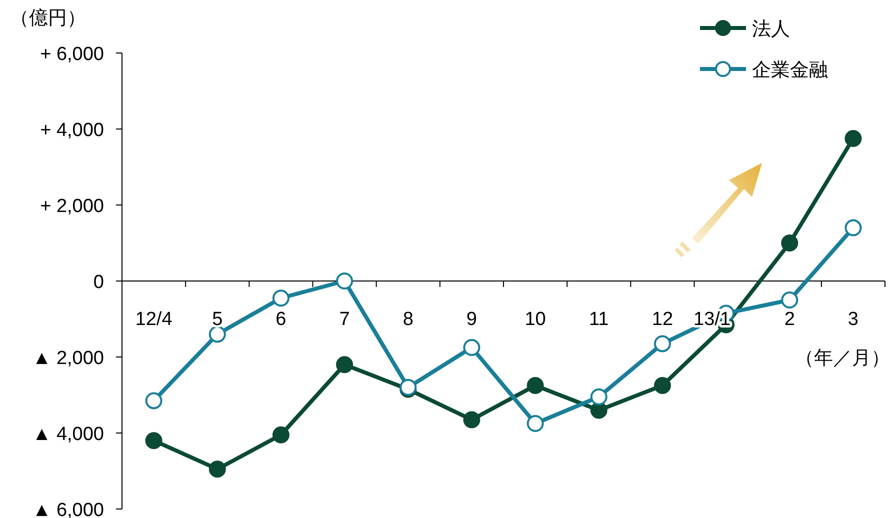 This screenshot has height=518, width=895. I want to click on y-tick-label: + 6,000, so click(72, 54).